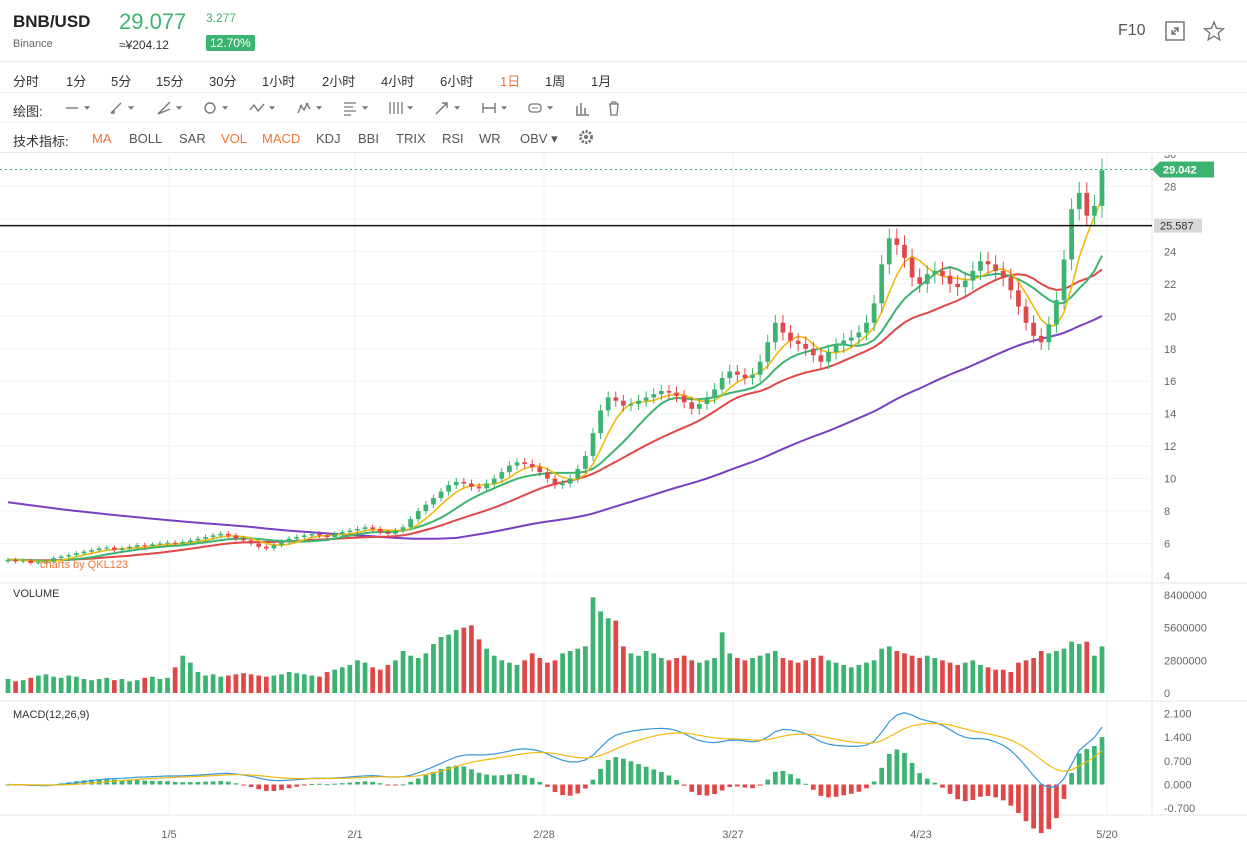  What do you see at coordinates (555, 81) in the screenshot?
I see `period-10: 1周` at bounding box center [555, 81].